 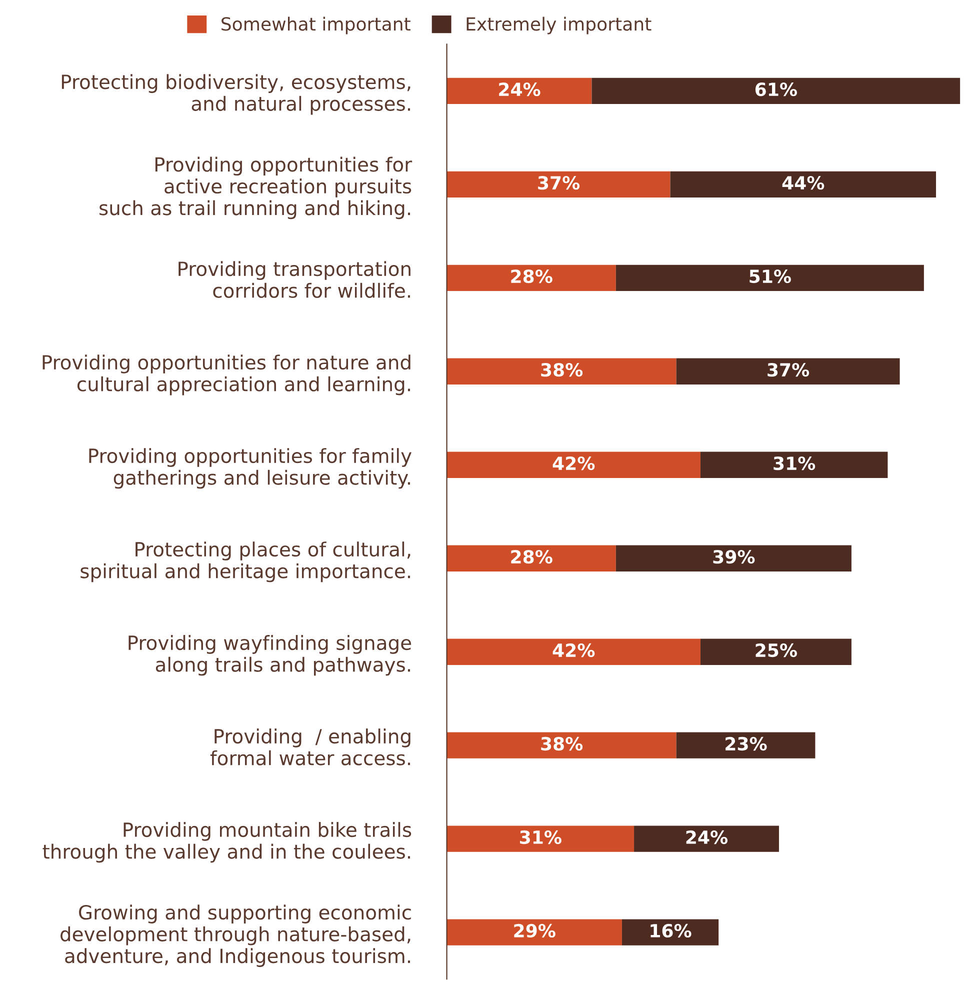 I want to click on data-label: 44%, so click(x=803, y=183).